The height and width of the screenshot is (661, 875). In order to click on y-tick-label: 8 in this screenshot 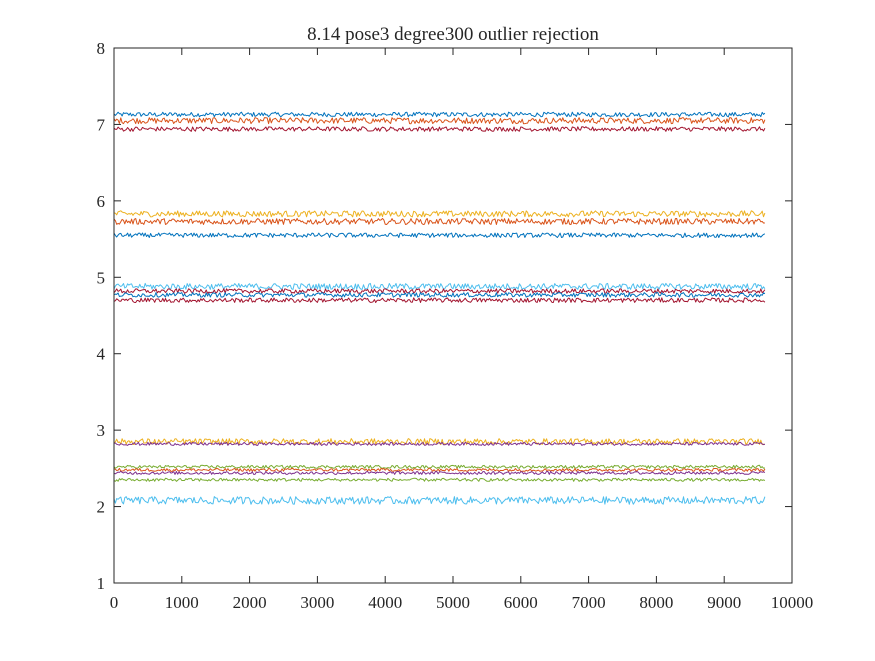, I will do `click(101, 48)`.